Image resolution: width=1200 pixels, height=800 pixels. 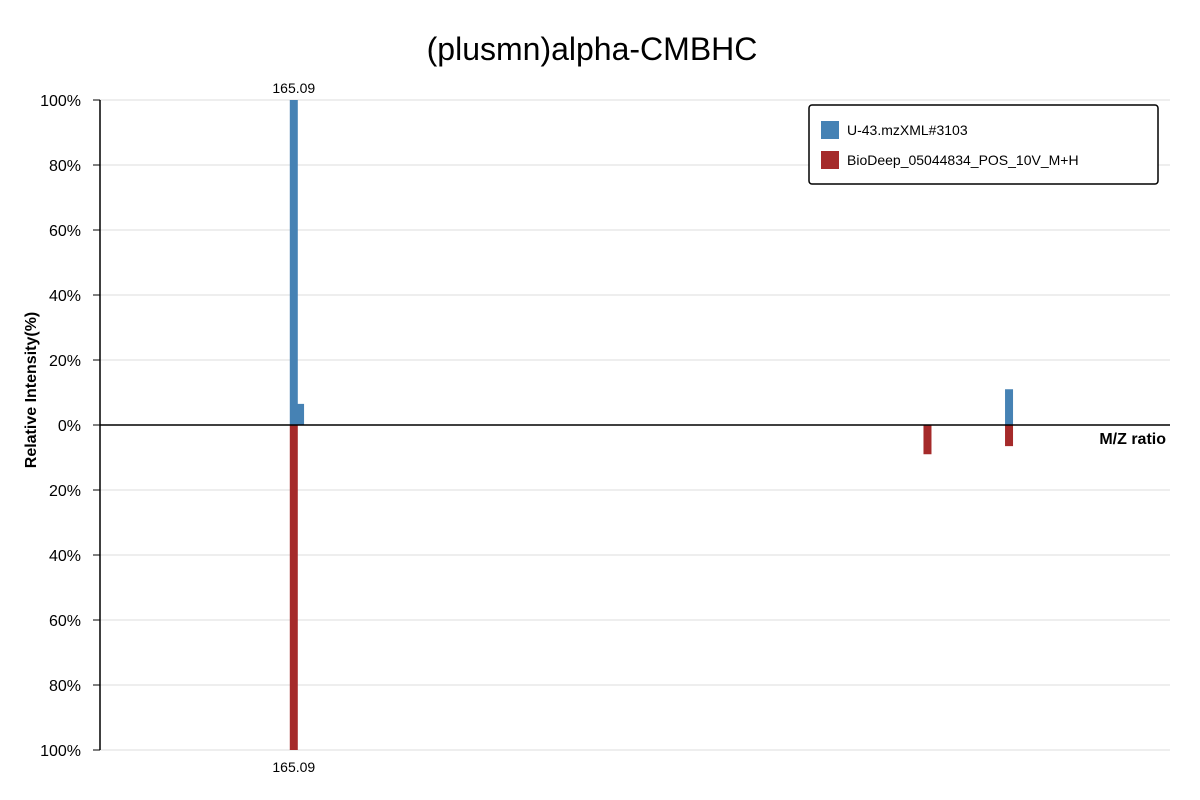 I want to click on y-axis-label: Relative Intensity(%), so click(x=31, y=390).